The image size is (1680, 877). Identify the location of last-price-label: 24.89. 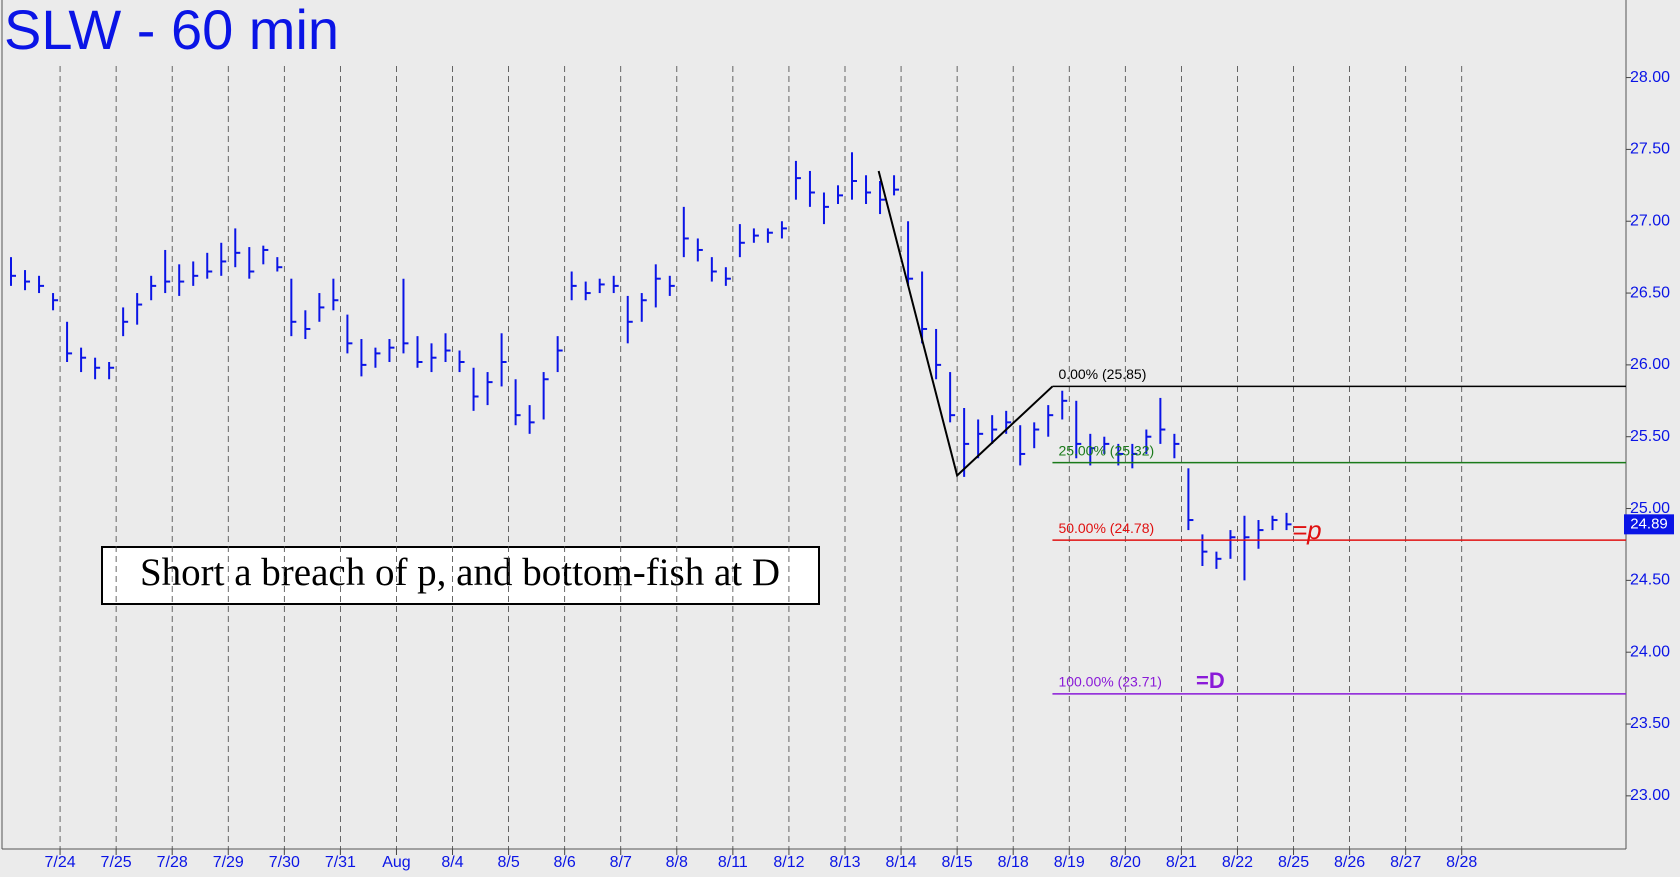
(1649, 523).